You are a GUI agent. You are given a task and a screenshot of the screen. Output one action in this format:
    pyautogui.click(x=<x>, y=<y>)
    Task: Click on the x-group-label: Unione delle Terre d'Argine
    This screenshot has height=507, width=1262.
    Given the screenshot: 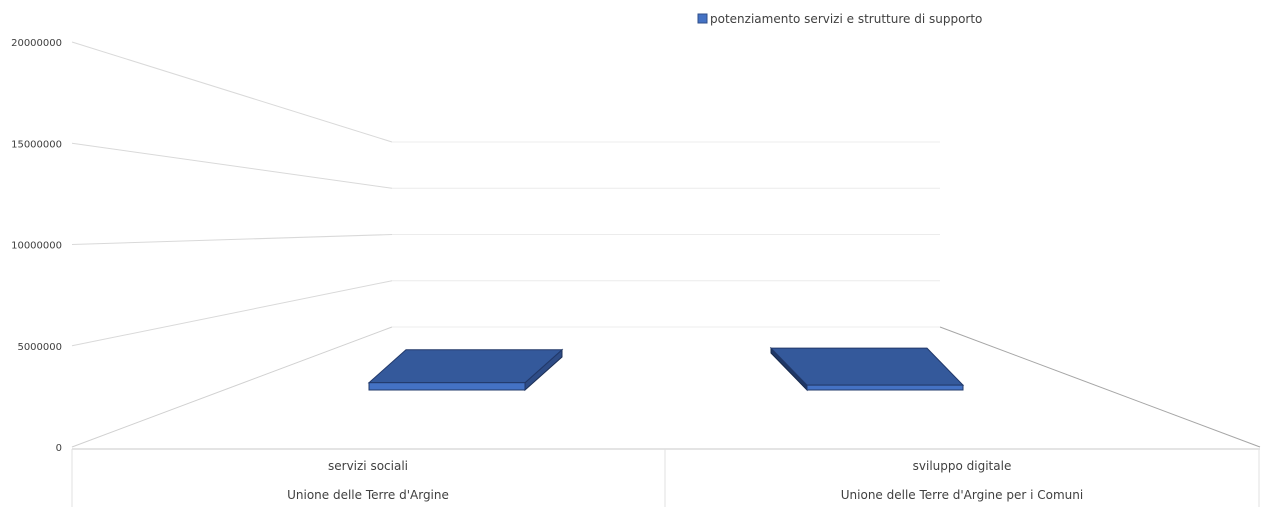 What is the action you would take?
    pyautogui.click(x=368, y=495)
    